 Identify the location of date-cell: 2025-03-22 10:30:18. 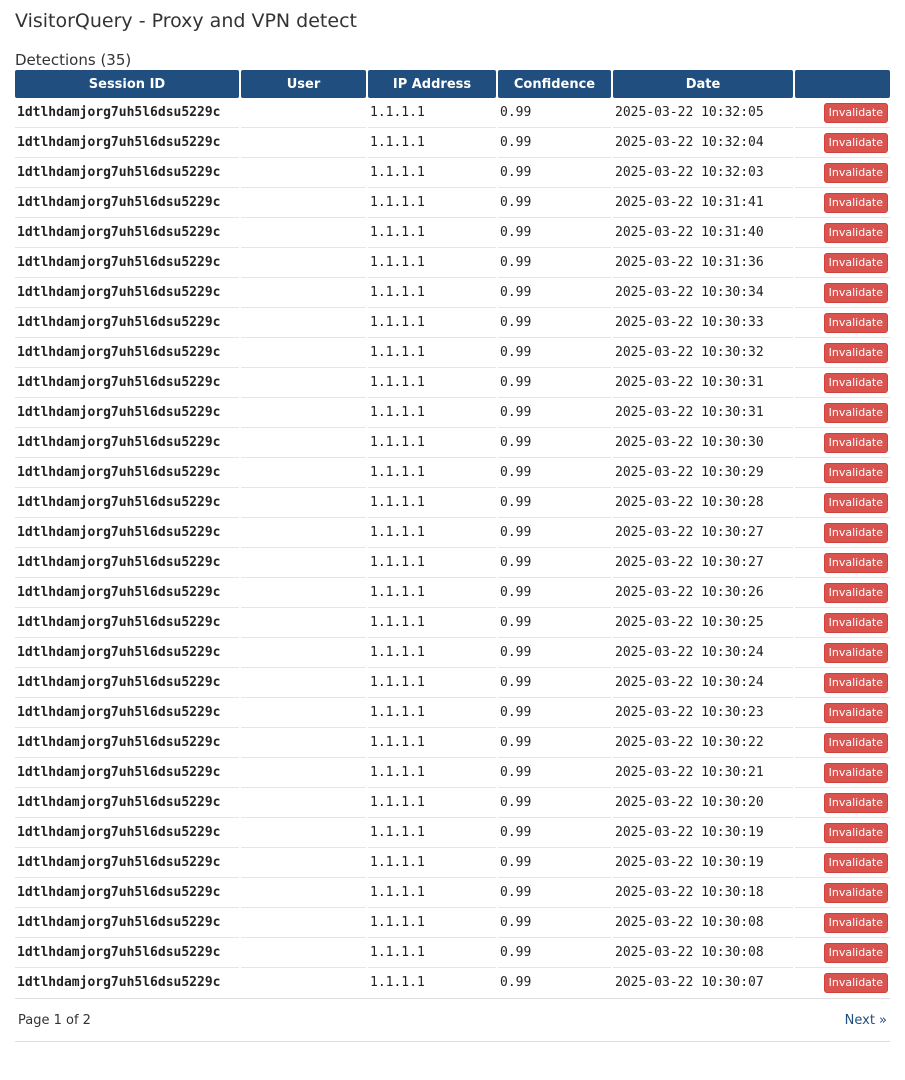
(703, 892).